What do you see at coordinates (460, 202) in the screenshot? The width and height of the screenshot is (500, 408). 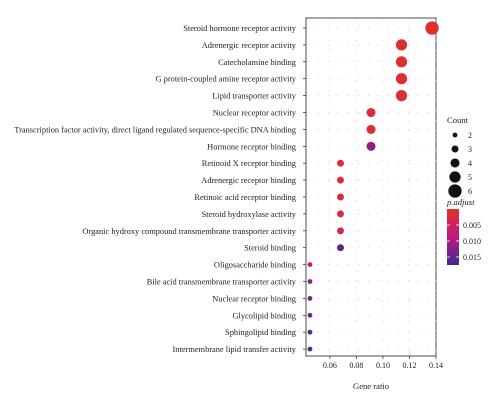 I see `color-legend-title: p.adjust` at bounding box center [460, 202].